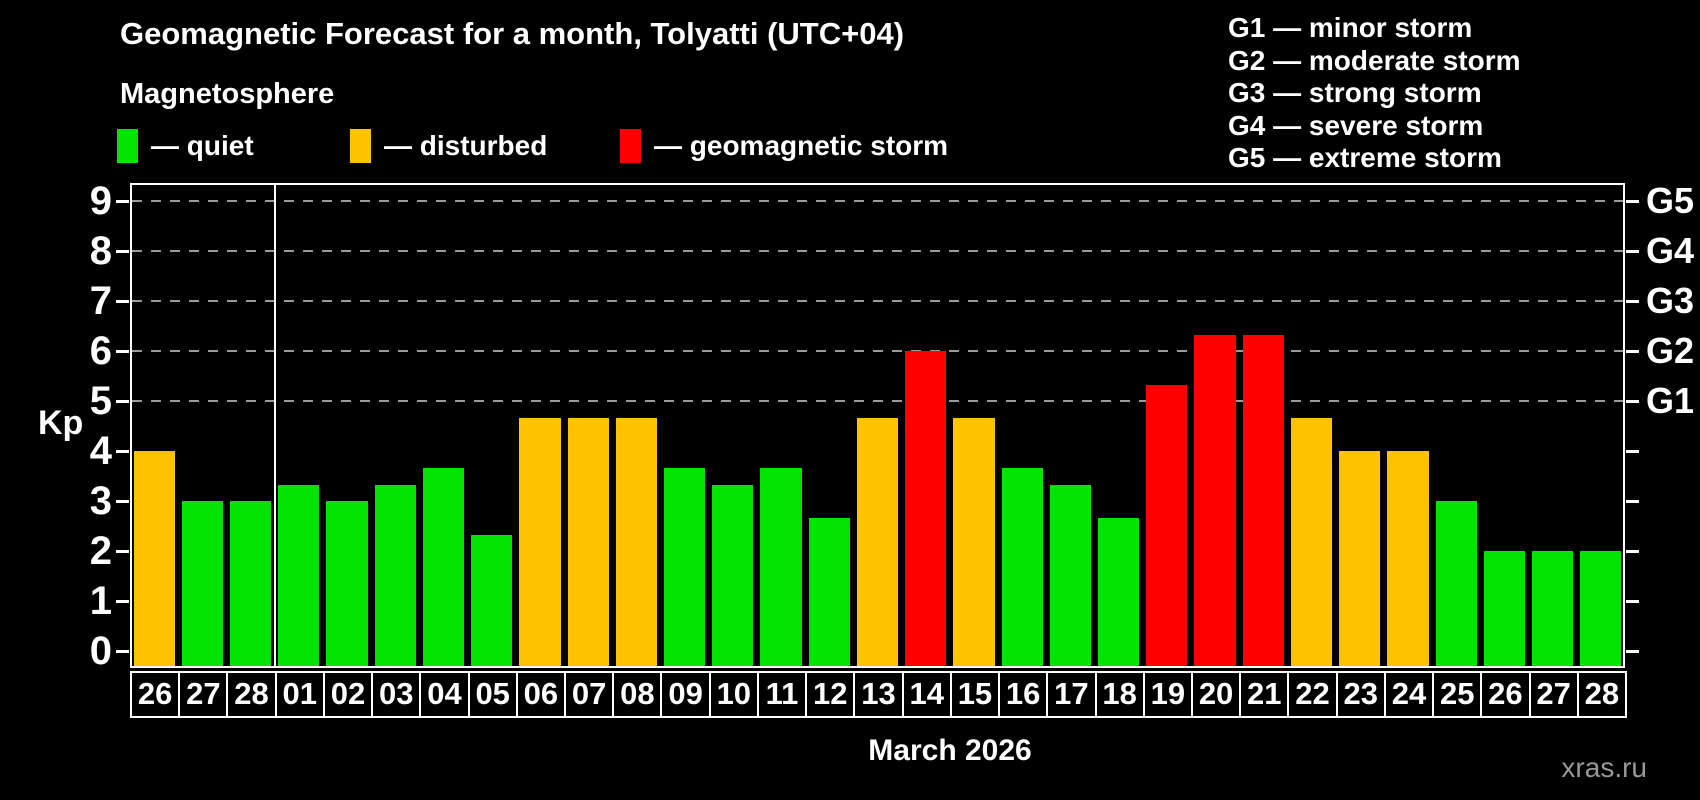 This screenshot has width=1700, height=800. Describe the element at coordinates (100, 451) in the screenshot. I see `y-axis-label-4: 4` at that location.